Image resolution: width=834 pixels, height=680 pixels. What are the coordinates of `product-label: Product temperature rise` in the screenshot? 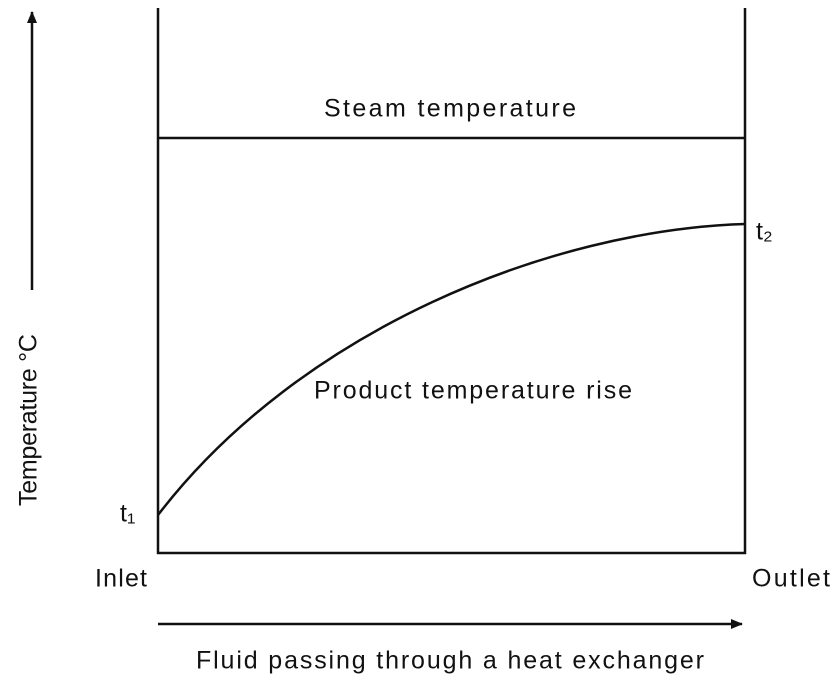 It's located at (473, 391).